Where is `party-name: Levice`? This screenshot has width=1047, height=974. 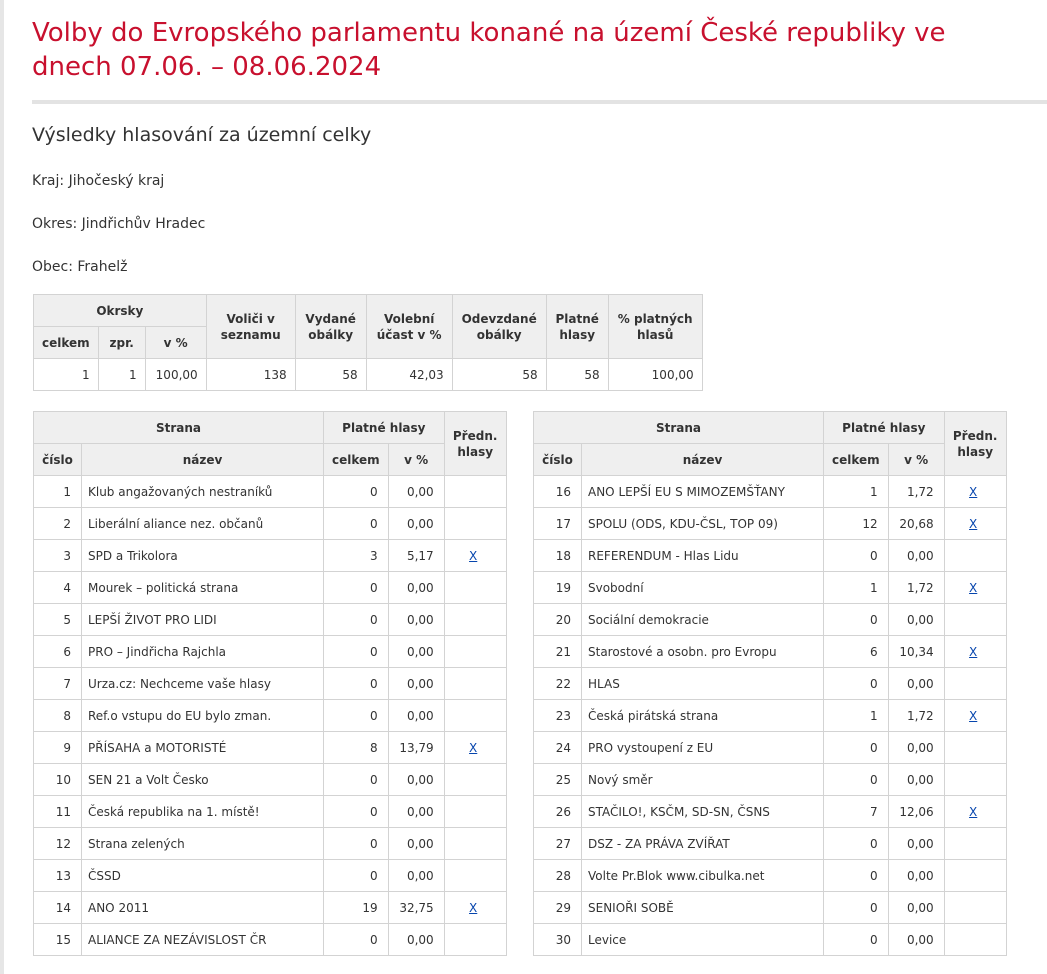
party-name: Levice is located at coordinates (702, 939).